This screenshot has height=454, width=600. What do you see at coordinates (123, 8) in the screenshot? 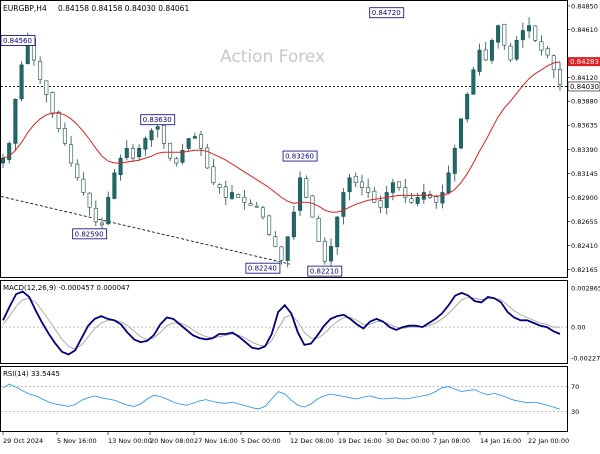
I see `ohlc-readout: 0.84158 0.84158 0.84030 0.84061` at bounding box center [123, 8].